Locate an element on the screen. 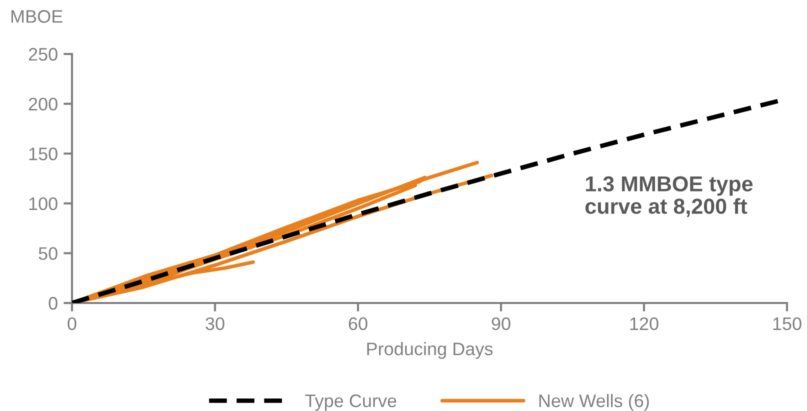 The width and height of the screenshot is (807, 411). y-tick-label: 0 is located at coordinates (53, 303).